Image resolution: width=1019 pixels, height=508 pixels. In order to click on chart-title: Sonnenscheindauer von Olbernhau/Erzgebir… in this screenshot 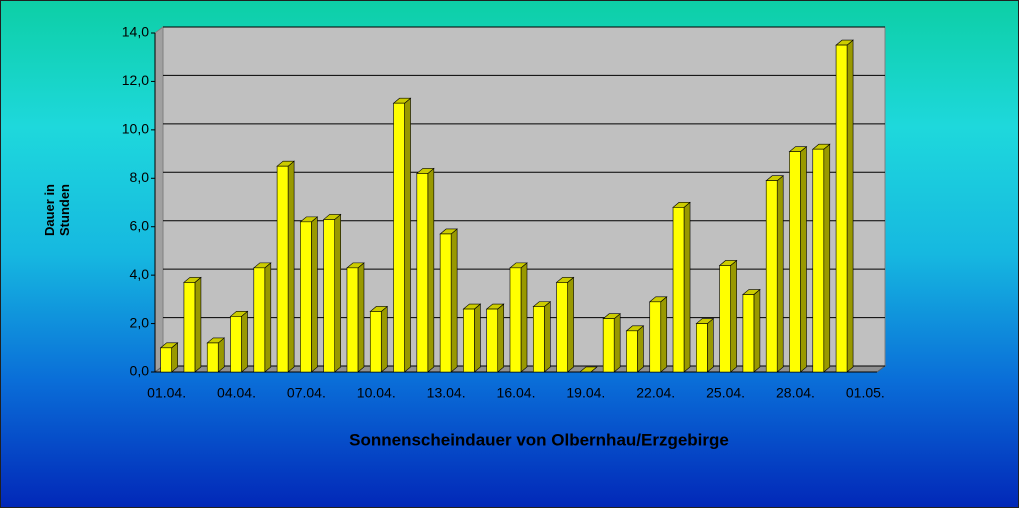, I will do `click(539, 439)`.